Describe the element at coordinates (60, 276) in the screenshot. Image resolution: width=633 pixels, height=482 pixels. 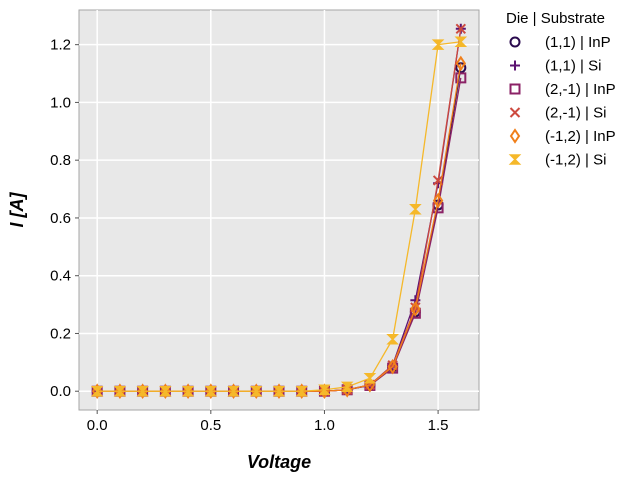
I see `y-tick-label: 0.4` at that location.